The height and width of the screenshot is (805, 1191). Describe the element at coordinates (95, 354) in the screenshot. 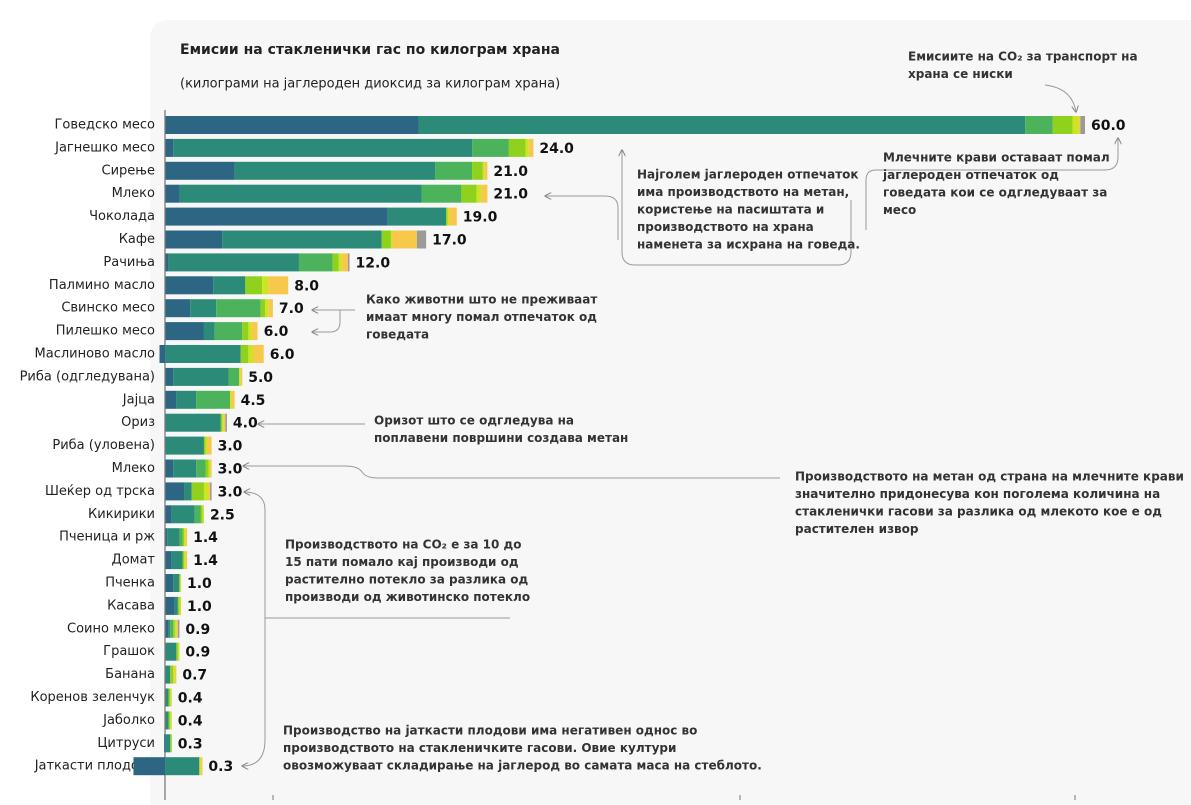

I see `category-label: Маслиново масло` at that location.